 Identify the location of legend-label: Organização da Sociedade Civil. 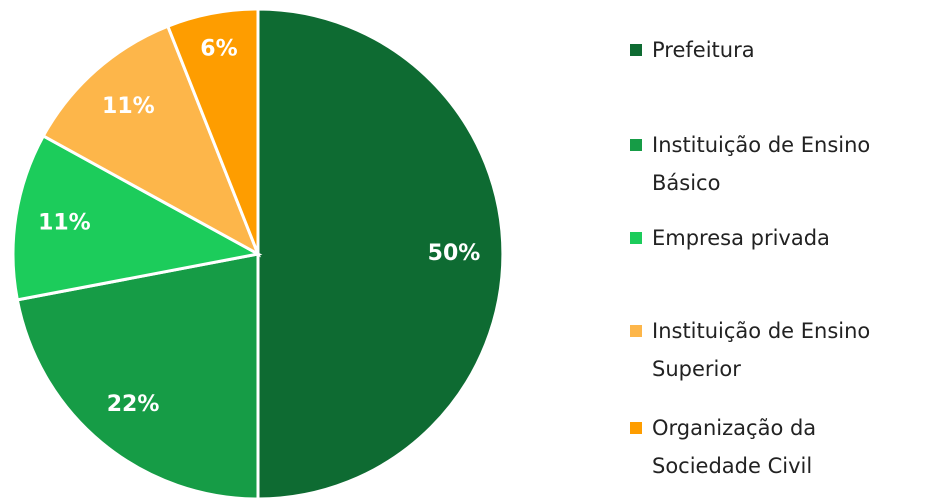
(734, 447).